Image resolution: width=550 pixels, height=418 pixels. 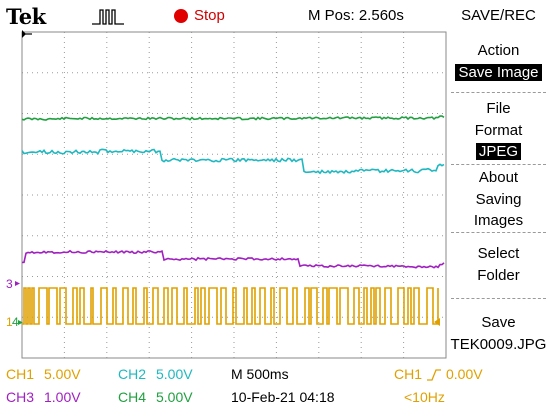 I want to click on select-folder-softkey: Select Folder, so click(x=498, y=264).